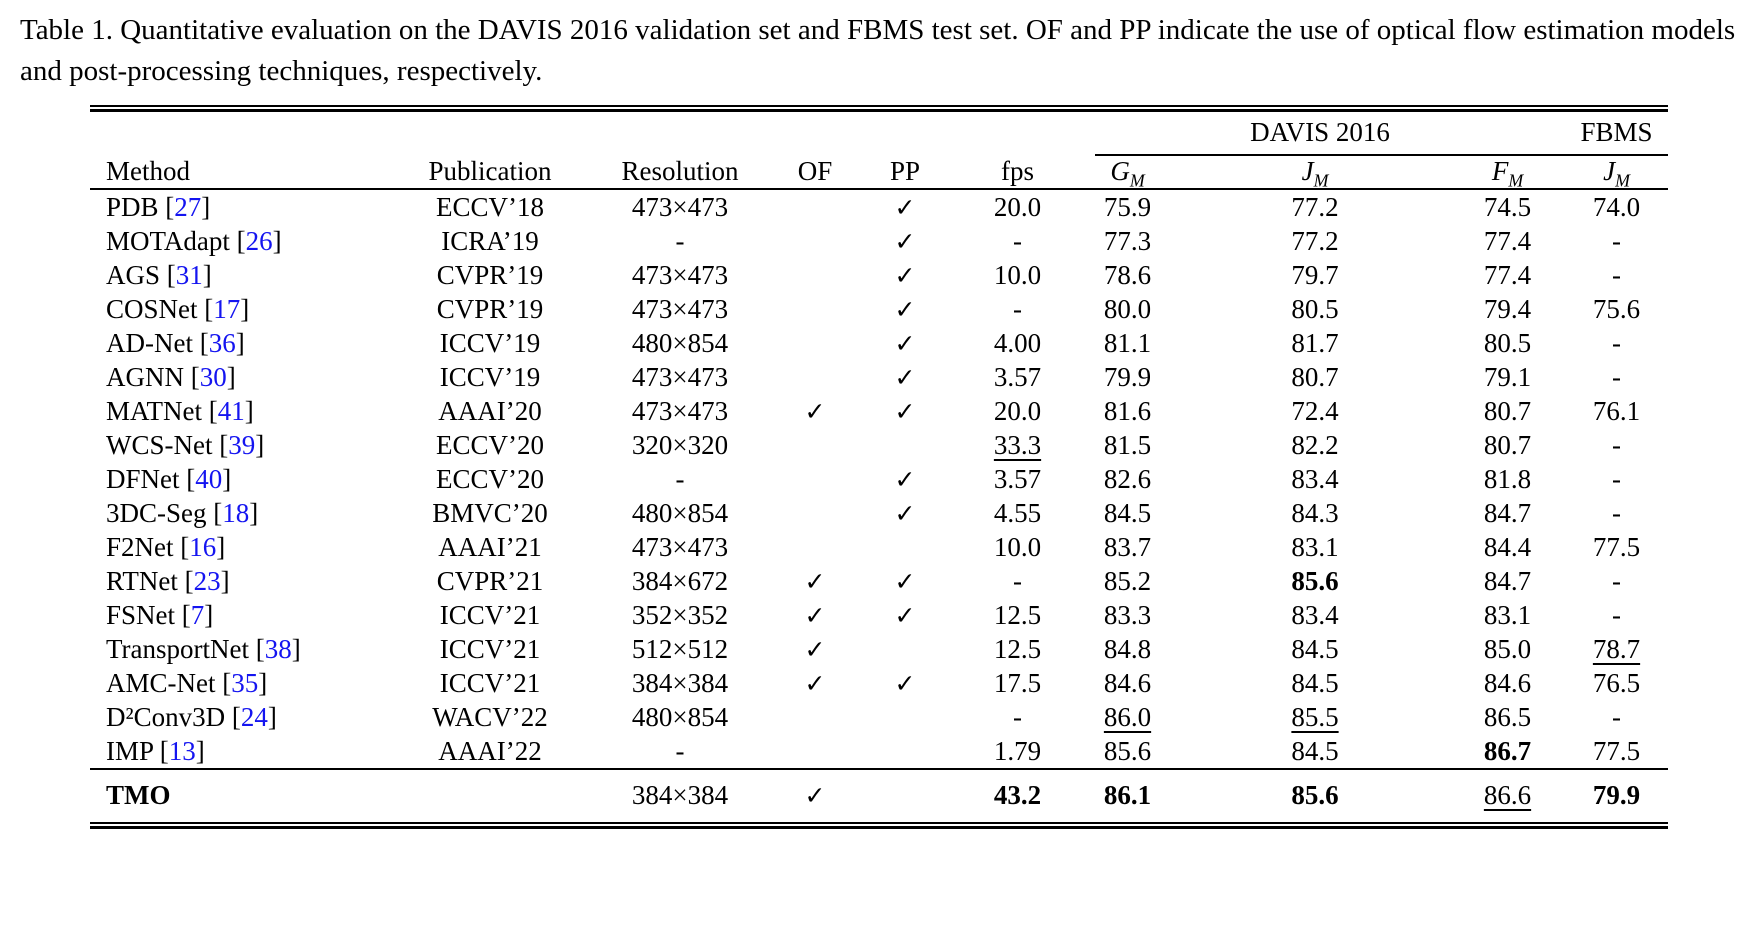  Describe the element at coordinates (254, 717) in the screenshot. I see `citation-ref: 24` at that location.